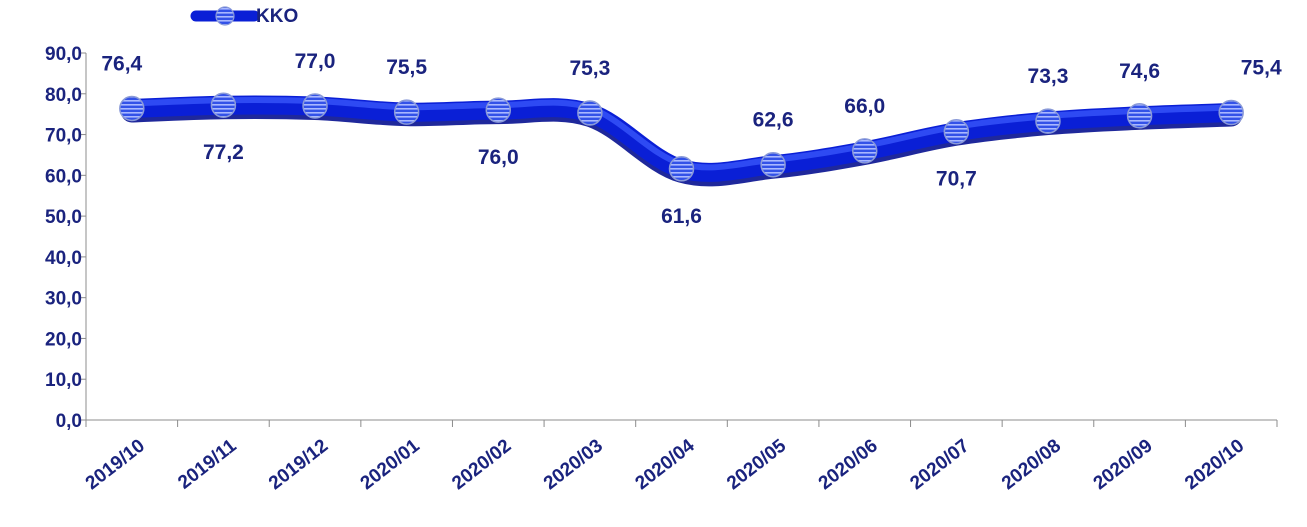 The height and width of the screenshot is (527, 1307). Describe the element at coordinates (1139, 71) in the screenshot. I see `data-label: 74,6` at that location.